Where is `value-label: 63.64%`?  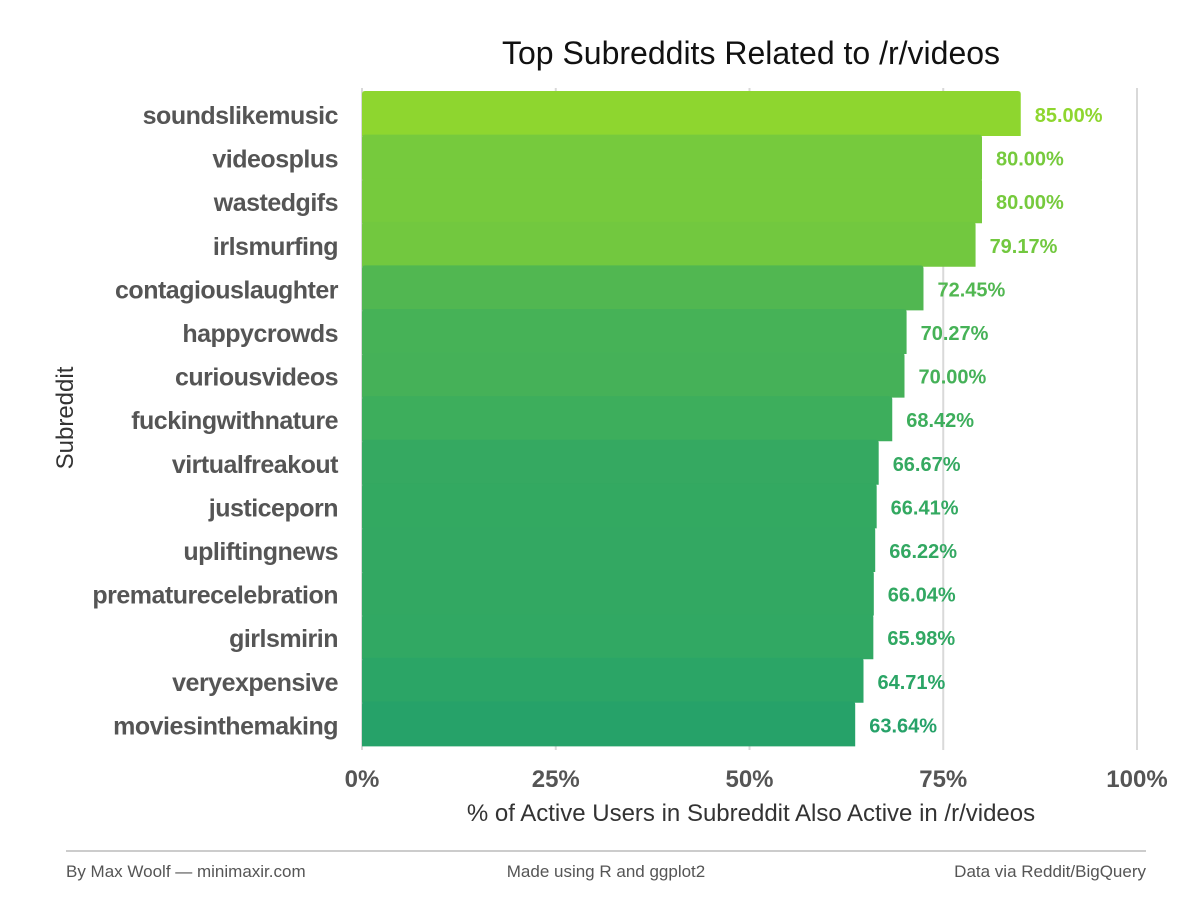
value-label: 63.64% is located at coordinates (903, 726).